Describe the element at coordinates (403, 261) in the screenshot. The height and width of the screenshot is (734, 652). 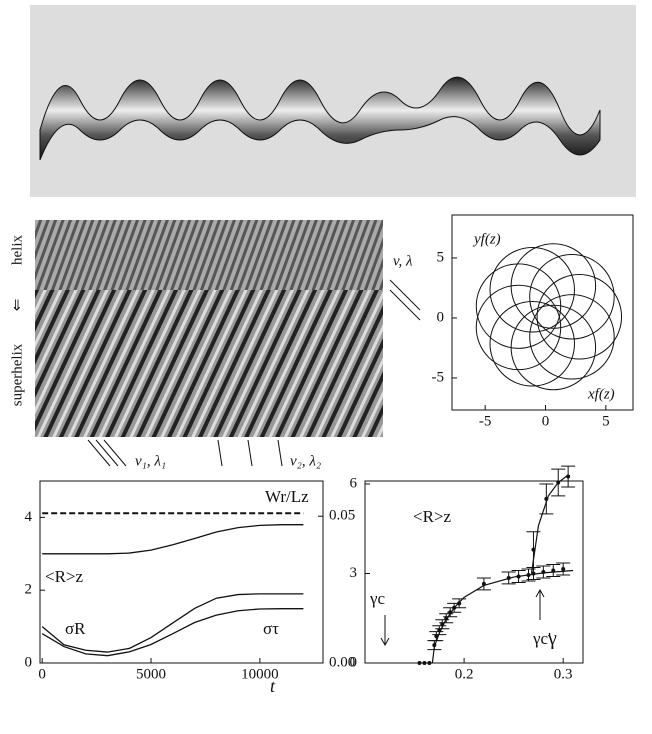
I see `wave-label: v, λ` at that location.